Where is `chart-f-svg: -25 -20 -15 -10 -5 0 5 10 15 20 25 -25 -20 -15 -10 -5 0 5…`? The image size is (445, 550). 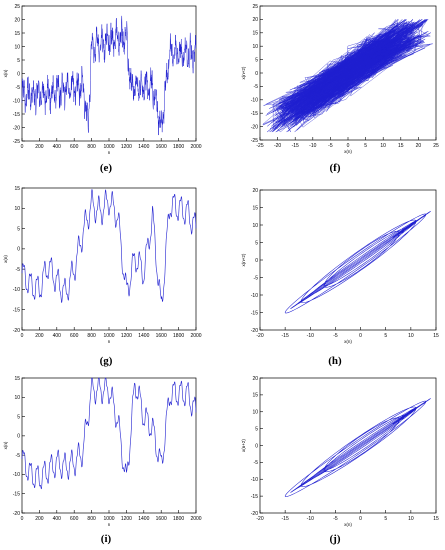 chart-f-svg: -25 -20 -15 -10 -5 0 5 10 15 20 25 -25 -20 -15 -10 -5 0 5… is located at coordinates (340, 79).